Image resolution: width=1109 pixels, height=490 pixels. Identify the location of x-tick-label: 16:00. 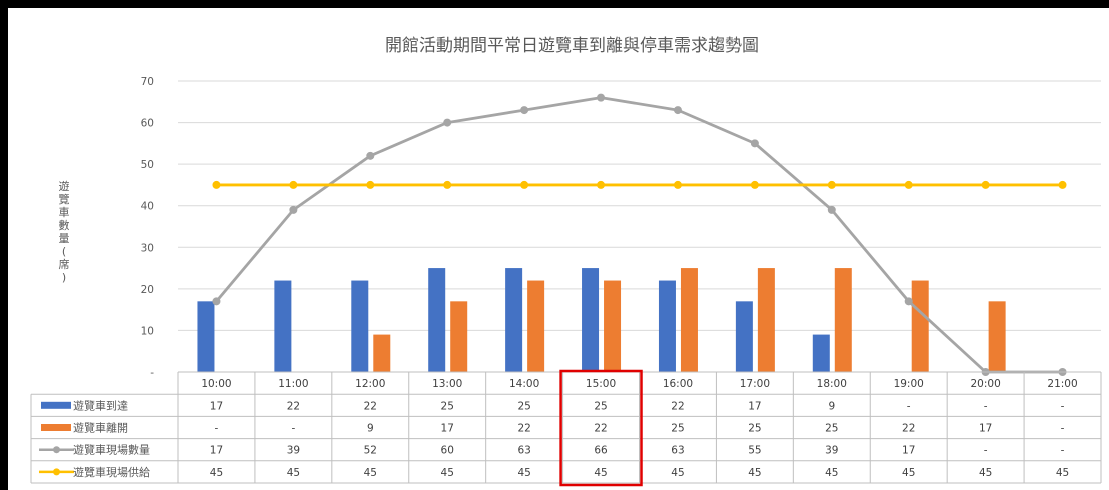
(678, 384).